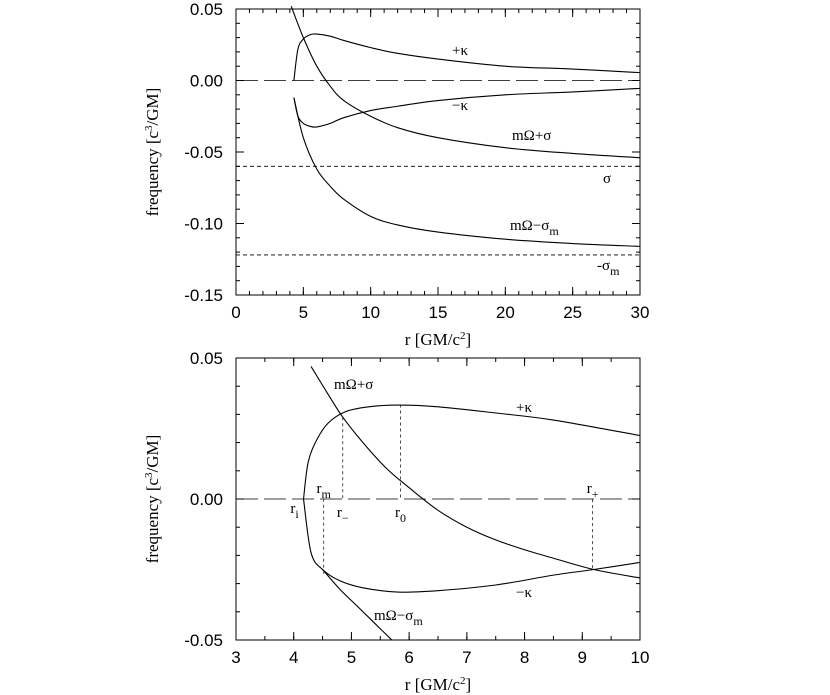  I want to click on bottom-x-axis-title: r [GM/c2], so click(438, 684).